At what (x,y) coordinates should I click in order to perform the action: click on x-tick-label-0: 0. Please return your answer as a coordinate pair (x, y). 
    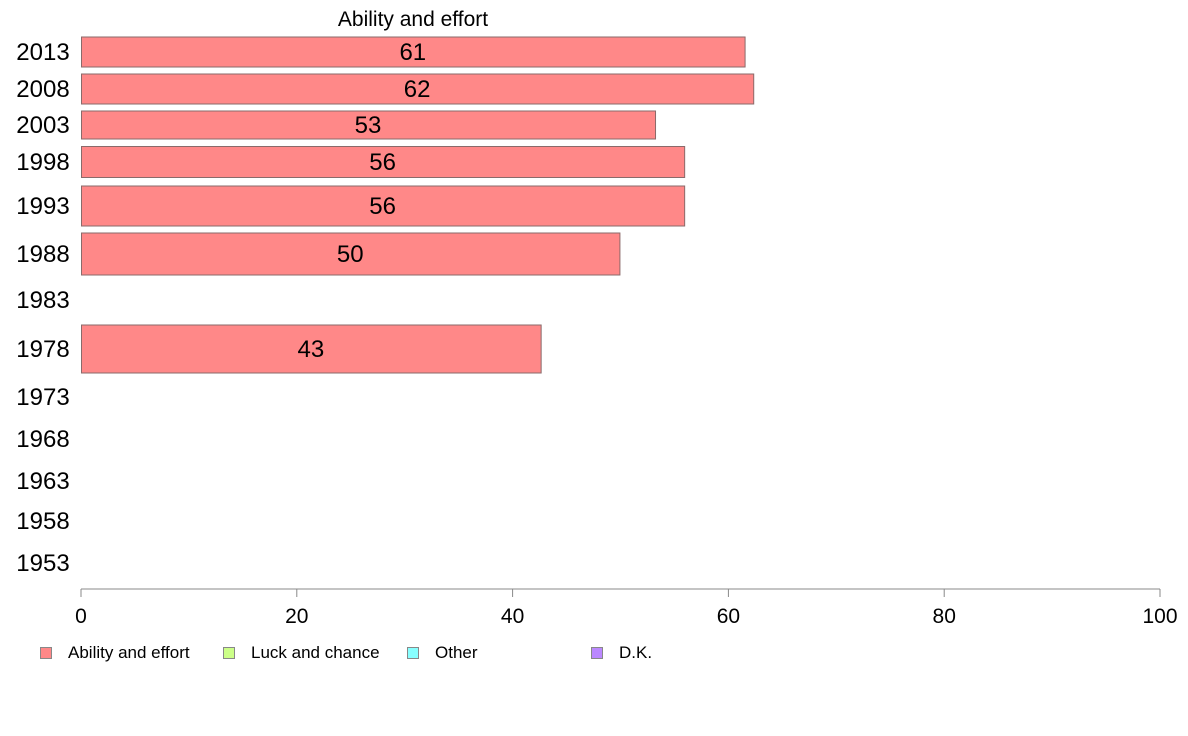
    Looking at the image, I should click on (81, 616).